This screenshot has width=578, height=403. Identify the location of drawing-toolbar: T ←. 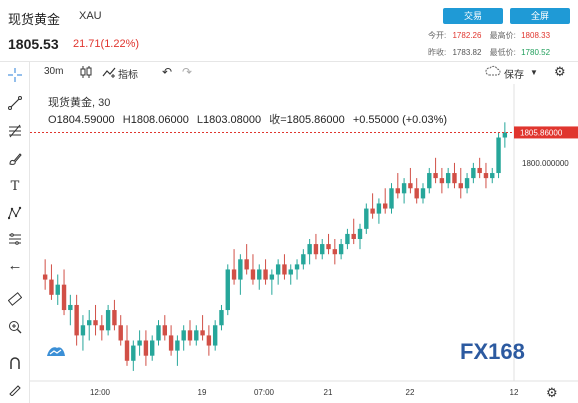
(15, 232).